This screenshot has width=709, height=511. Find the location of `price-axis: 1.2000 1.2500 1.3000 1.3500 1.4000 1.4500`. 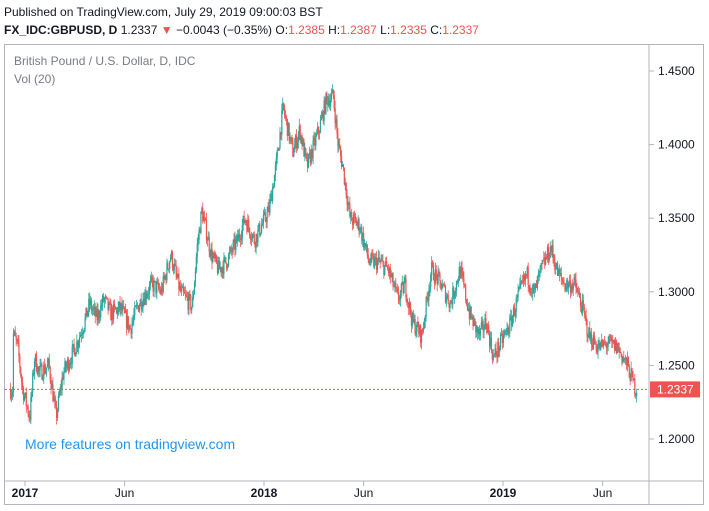

price-axis: 1.2000 1.2500 1.3000 1.3500 1.4000 1.4500 is located at coordinates (672, 255).